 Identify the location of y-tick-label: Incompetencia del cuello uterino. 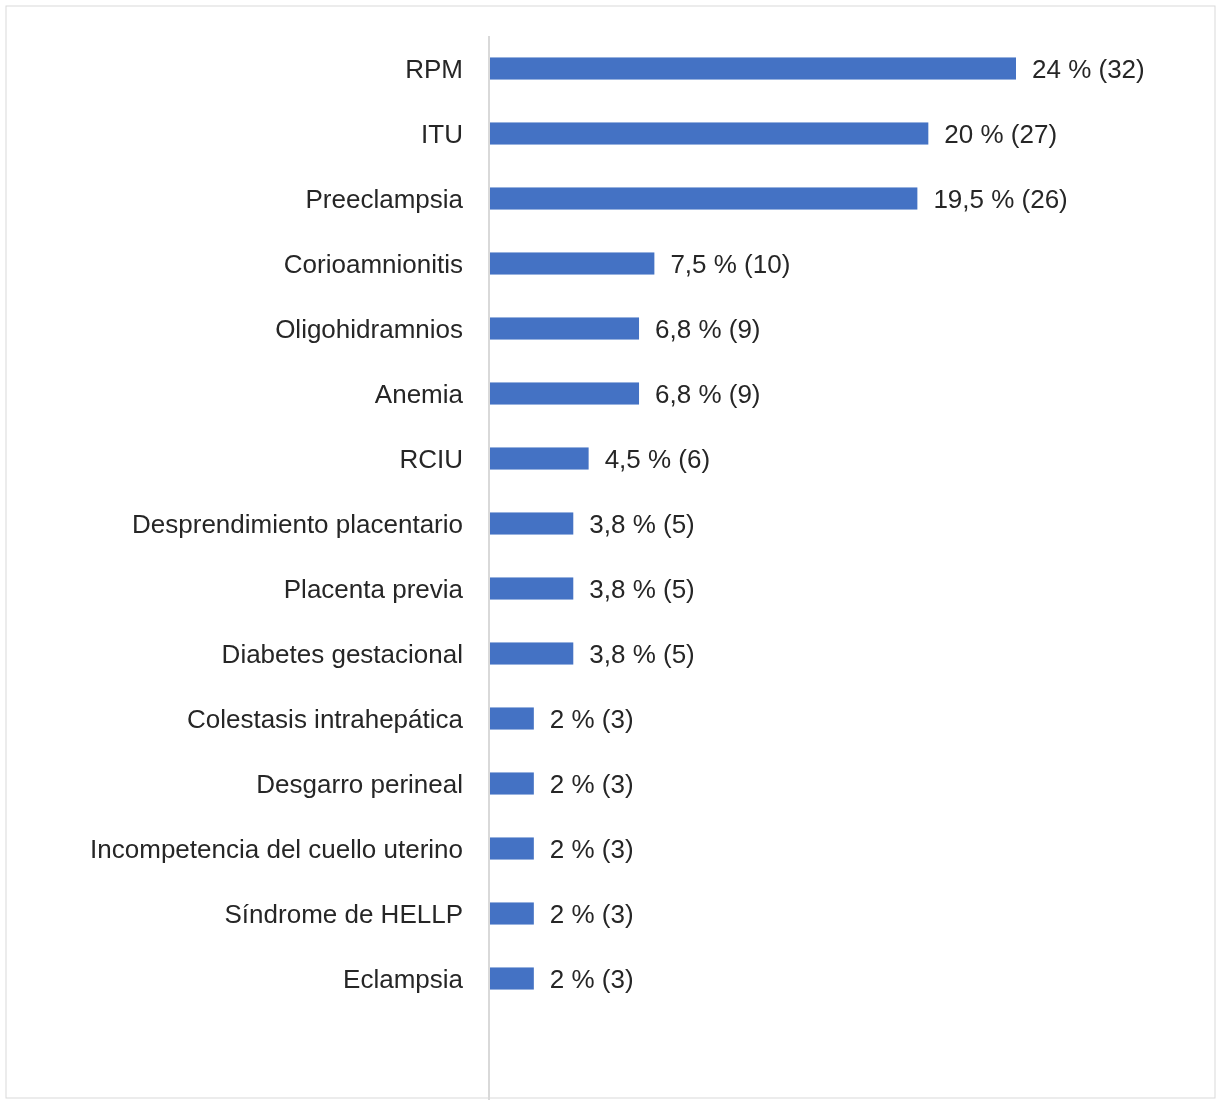
(276, 848).